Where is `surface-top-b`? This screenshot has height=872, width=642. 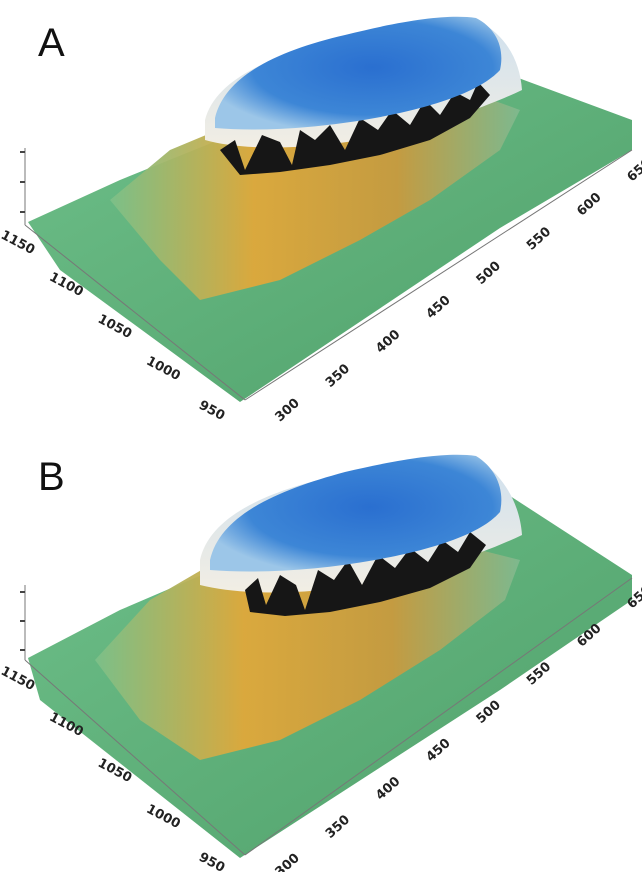 surface-top-b is located at coordinates (356, 513).